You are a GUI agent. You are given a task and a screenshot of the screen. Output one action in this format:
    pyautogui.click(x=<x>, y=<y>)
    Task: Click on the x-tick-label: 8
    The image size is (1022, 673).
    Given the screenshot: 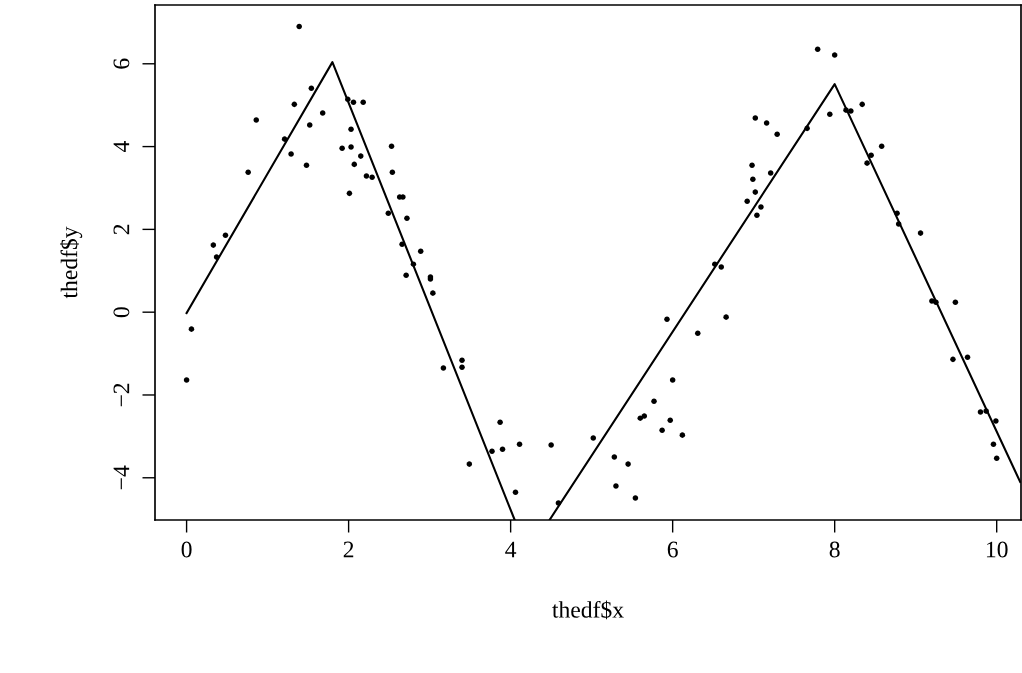 What is the action you would take?
    pyautogui.click(x=834, y=549)
    